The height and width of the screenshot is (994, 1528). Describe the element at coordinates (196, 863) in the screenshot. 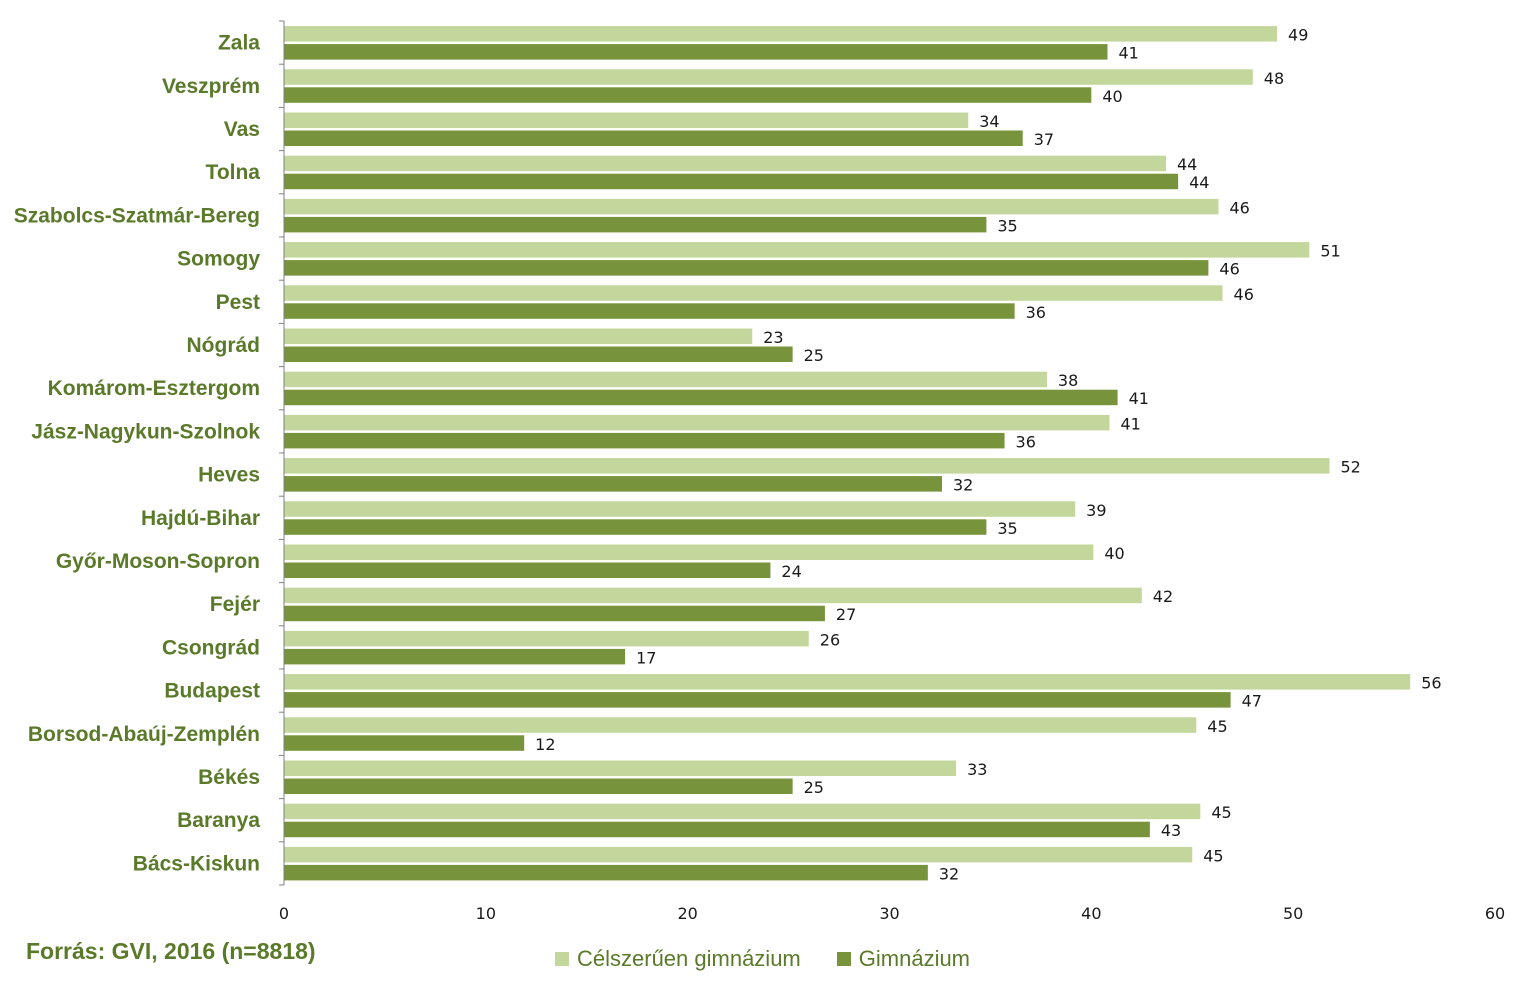

I see `category-label: Bács-Kiskun` at that location.